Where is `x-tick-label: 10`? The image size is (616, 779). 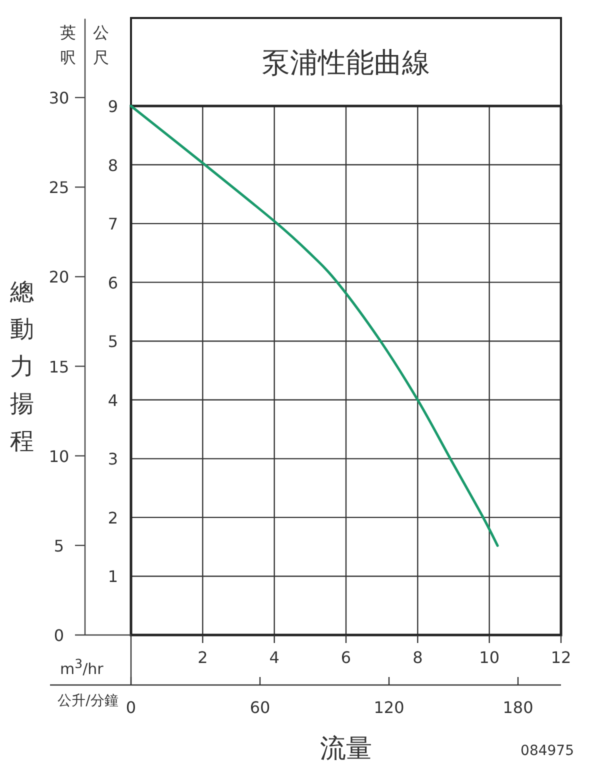 x-tick-label: 10 is located at coordinates (489, 657).